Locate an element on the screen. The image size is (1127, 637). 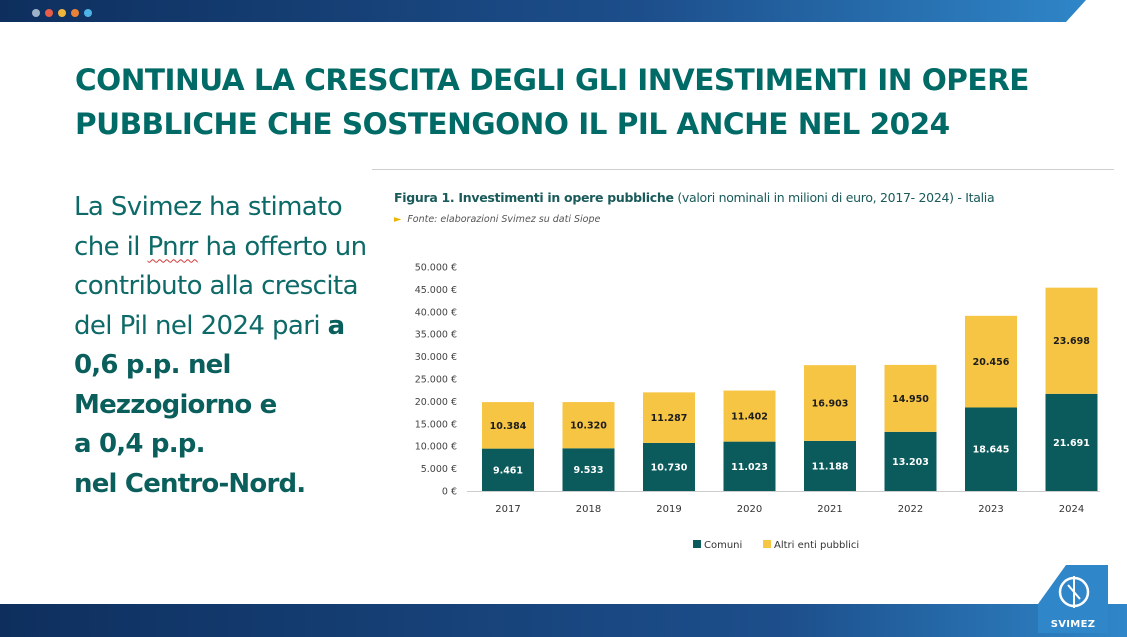
data-label: 20.456 is located at coordinates (991, 362).